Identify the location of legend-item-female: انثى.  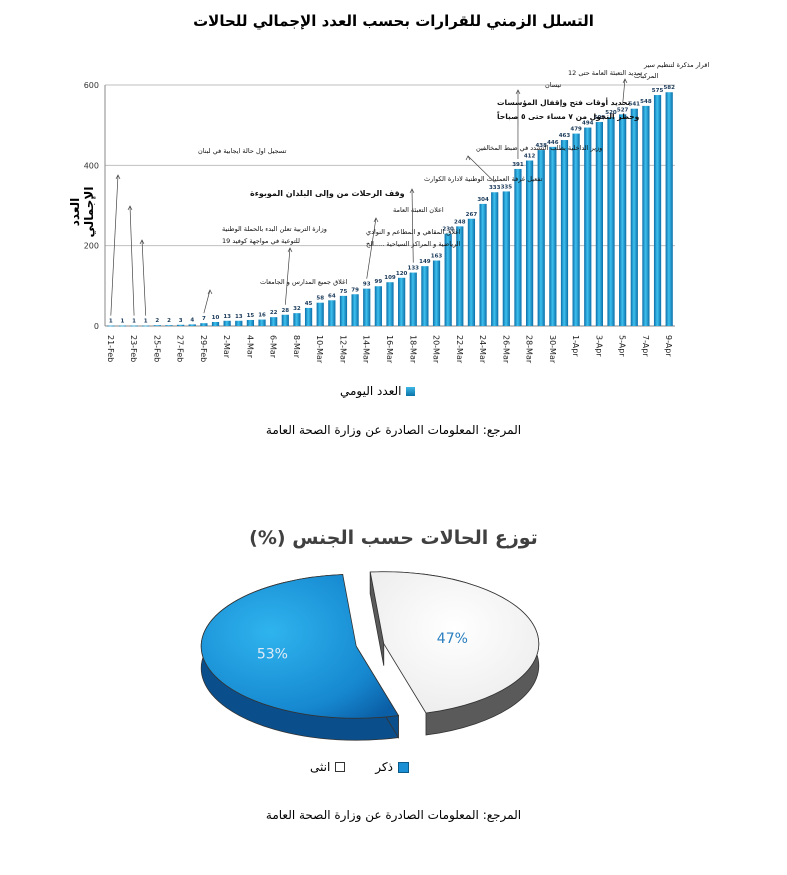
(328, 767).